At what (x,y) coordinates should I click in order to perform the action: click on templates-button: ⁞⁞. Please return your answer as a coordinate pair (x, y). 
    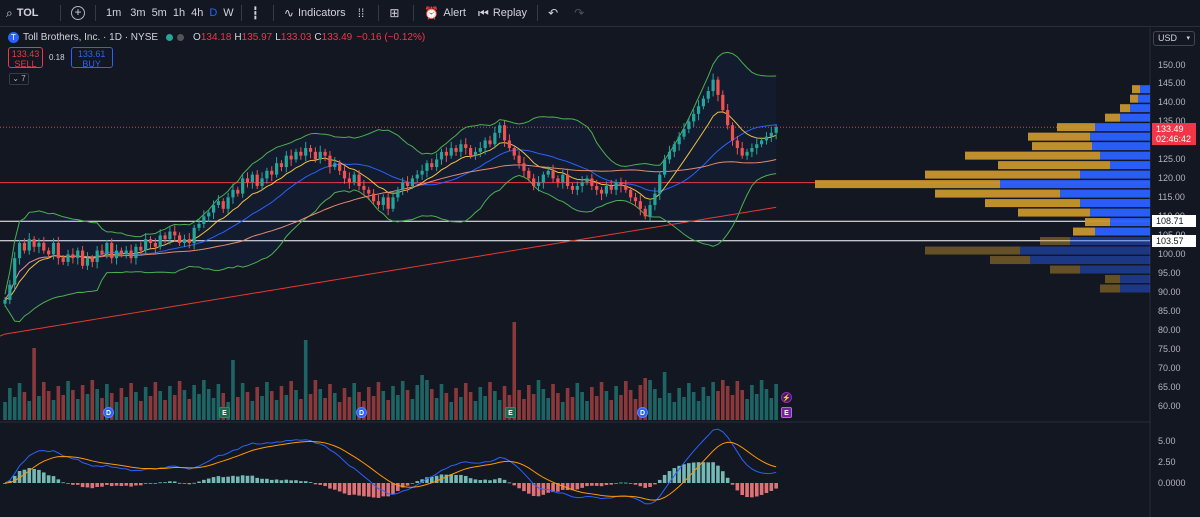
    Looking at the image, I should click on (363, 13).